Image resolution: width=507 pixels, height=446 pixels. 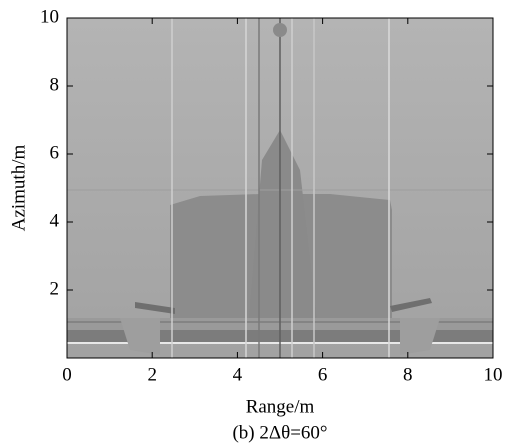 I want to click on y-tick-label: 6, so click(x=55, y=152).